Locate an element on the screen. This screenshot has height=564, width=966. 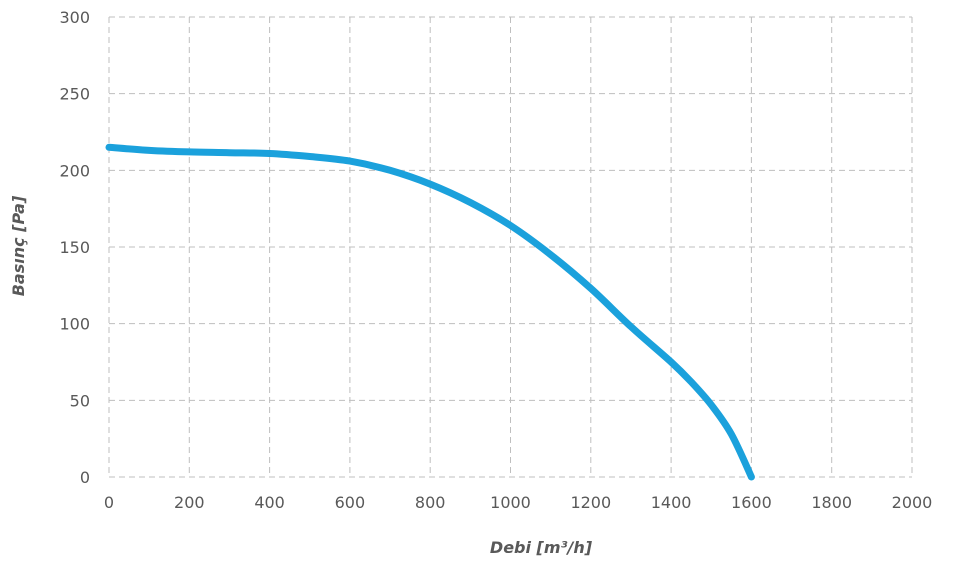
x-tick-label: 0 is located at coordinates (109, 502).